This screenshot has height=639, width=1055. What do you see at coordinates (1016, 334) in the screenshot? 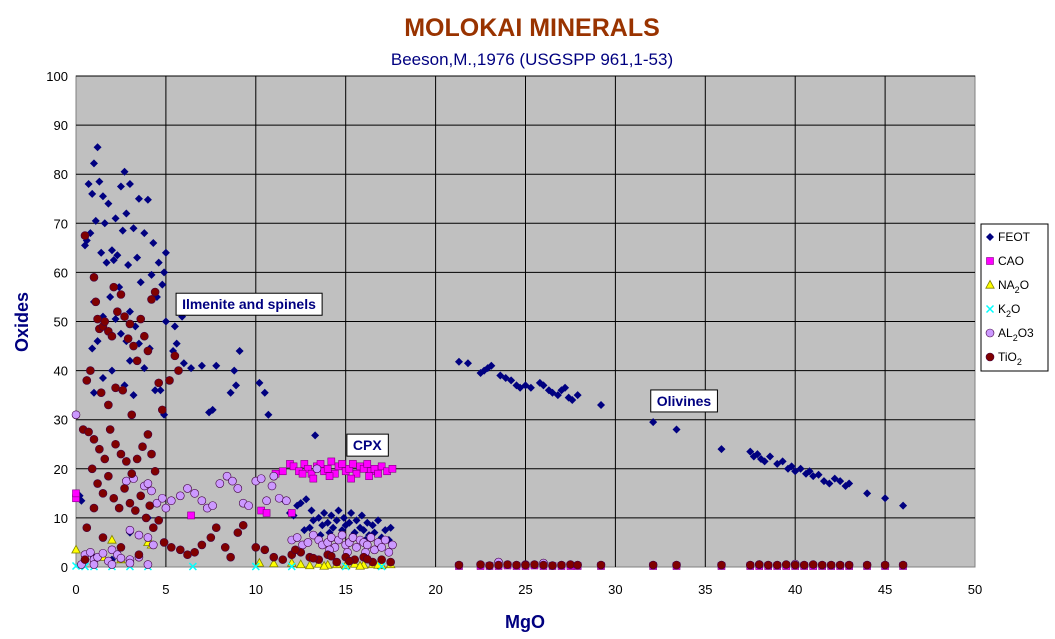
I see `legend-label: AL2O3` at bounding box center [1016, 334].